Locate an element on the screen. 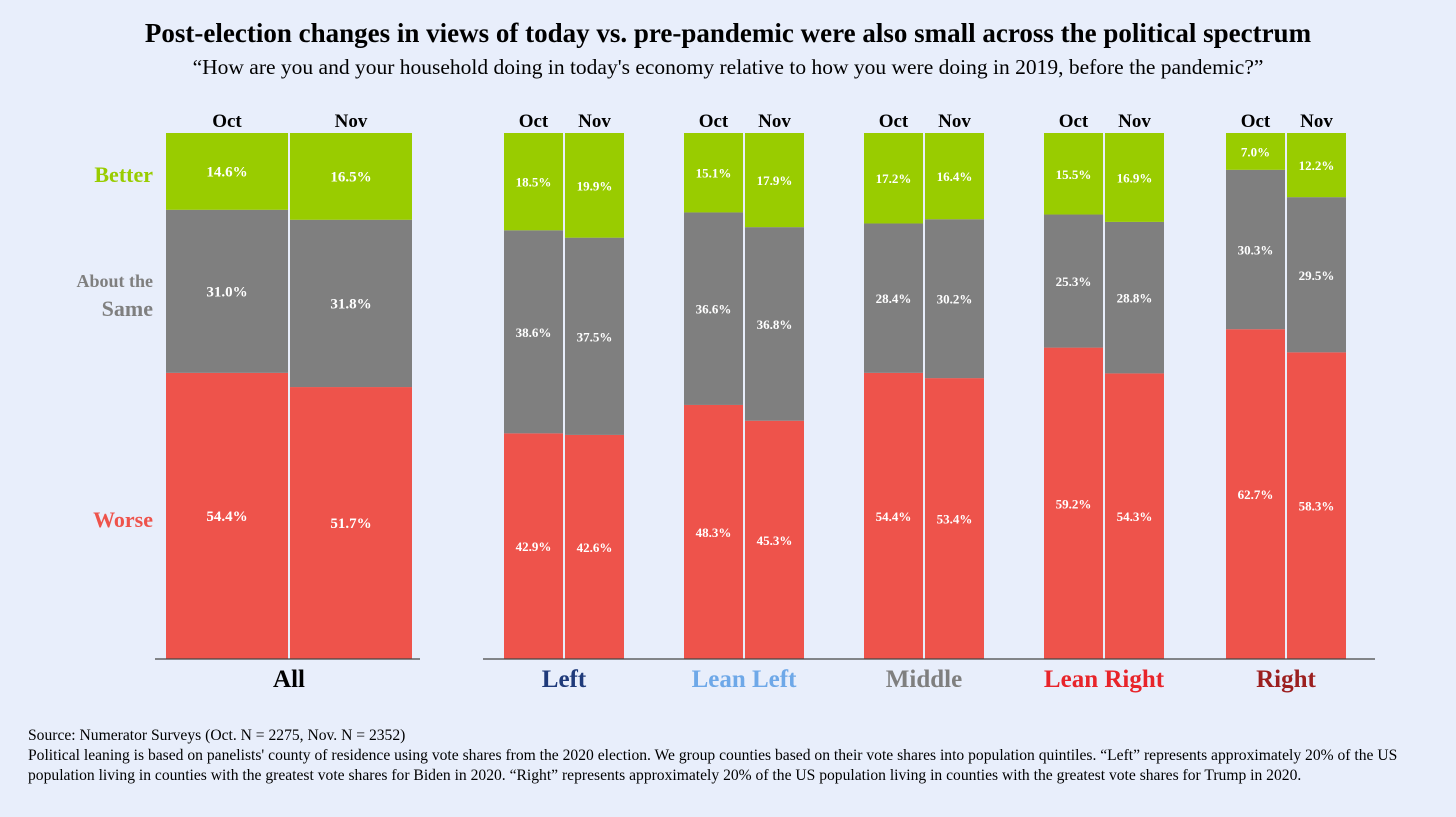  value-label-right-oct-better: 7.0% is located at coordinates (1255, 151).